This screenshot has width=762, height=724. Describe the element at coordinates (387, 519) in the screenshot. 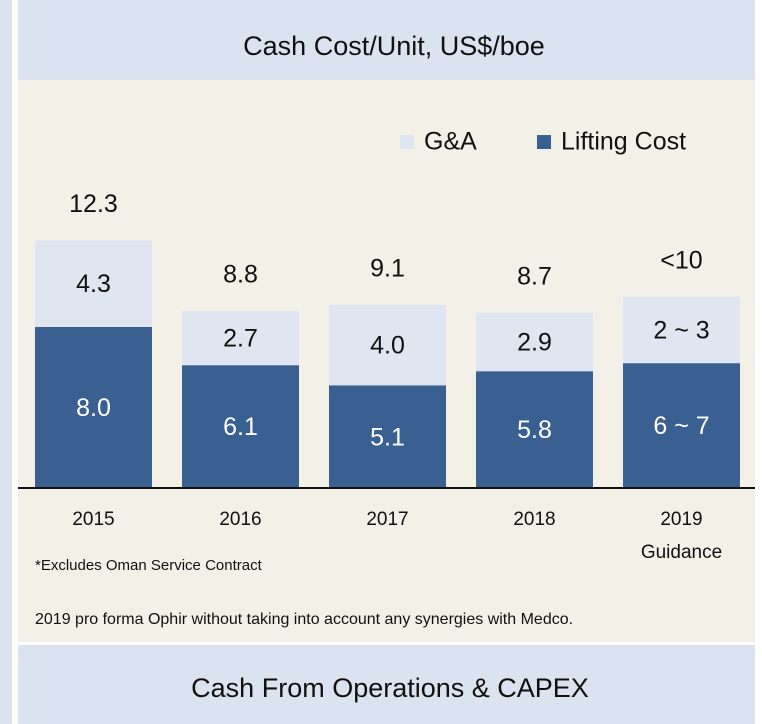

I see `x-tick-label: 2017` at that location.